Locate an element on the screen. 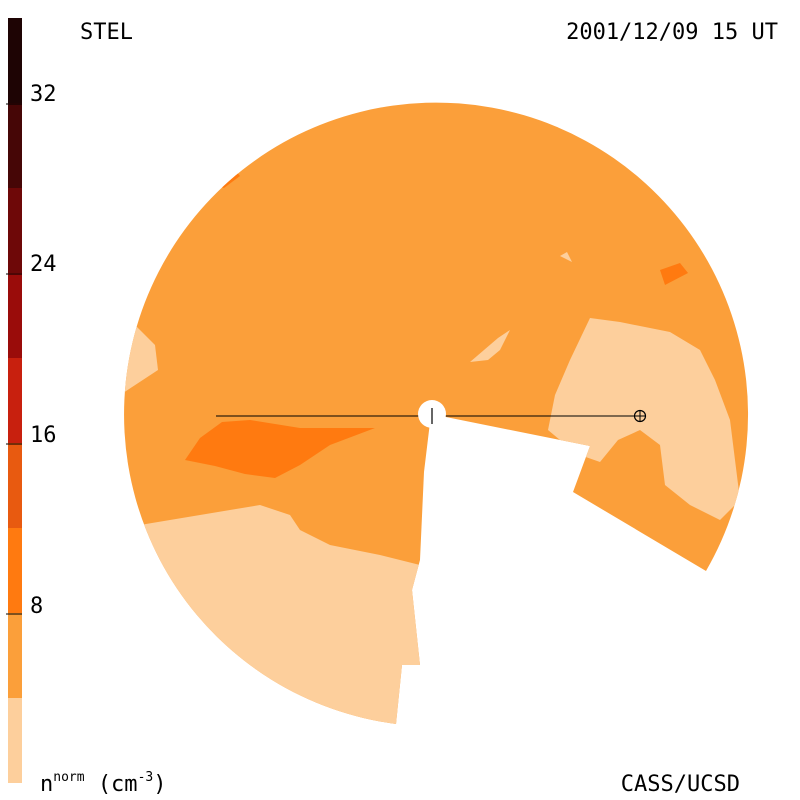 The width and height of the screenshot is (800, 800). unit-superscript: norm is located at coordinates (69, 777).